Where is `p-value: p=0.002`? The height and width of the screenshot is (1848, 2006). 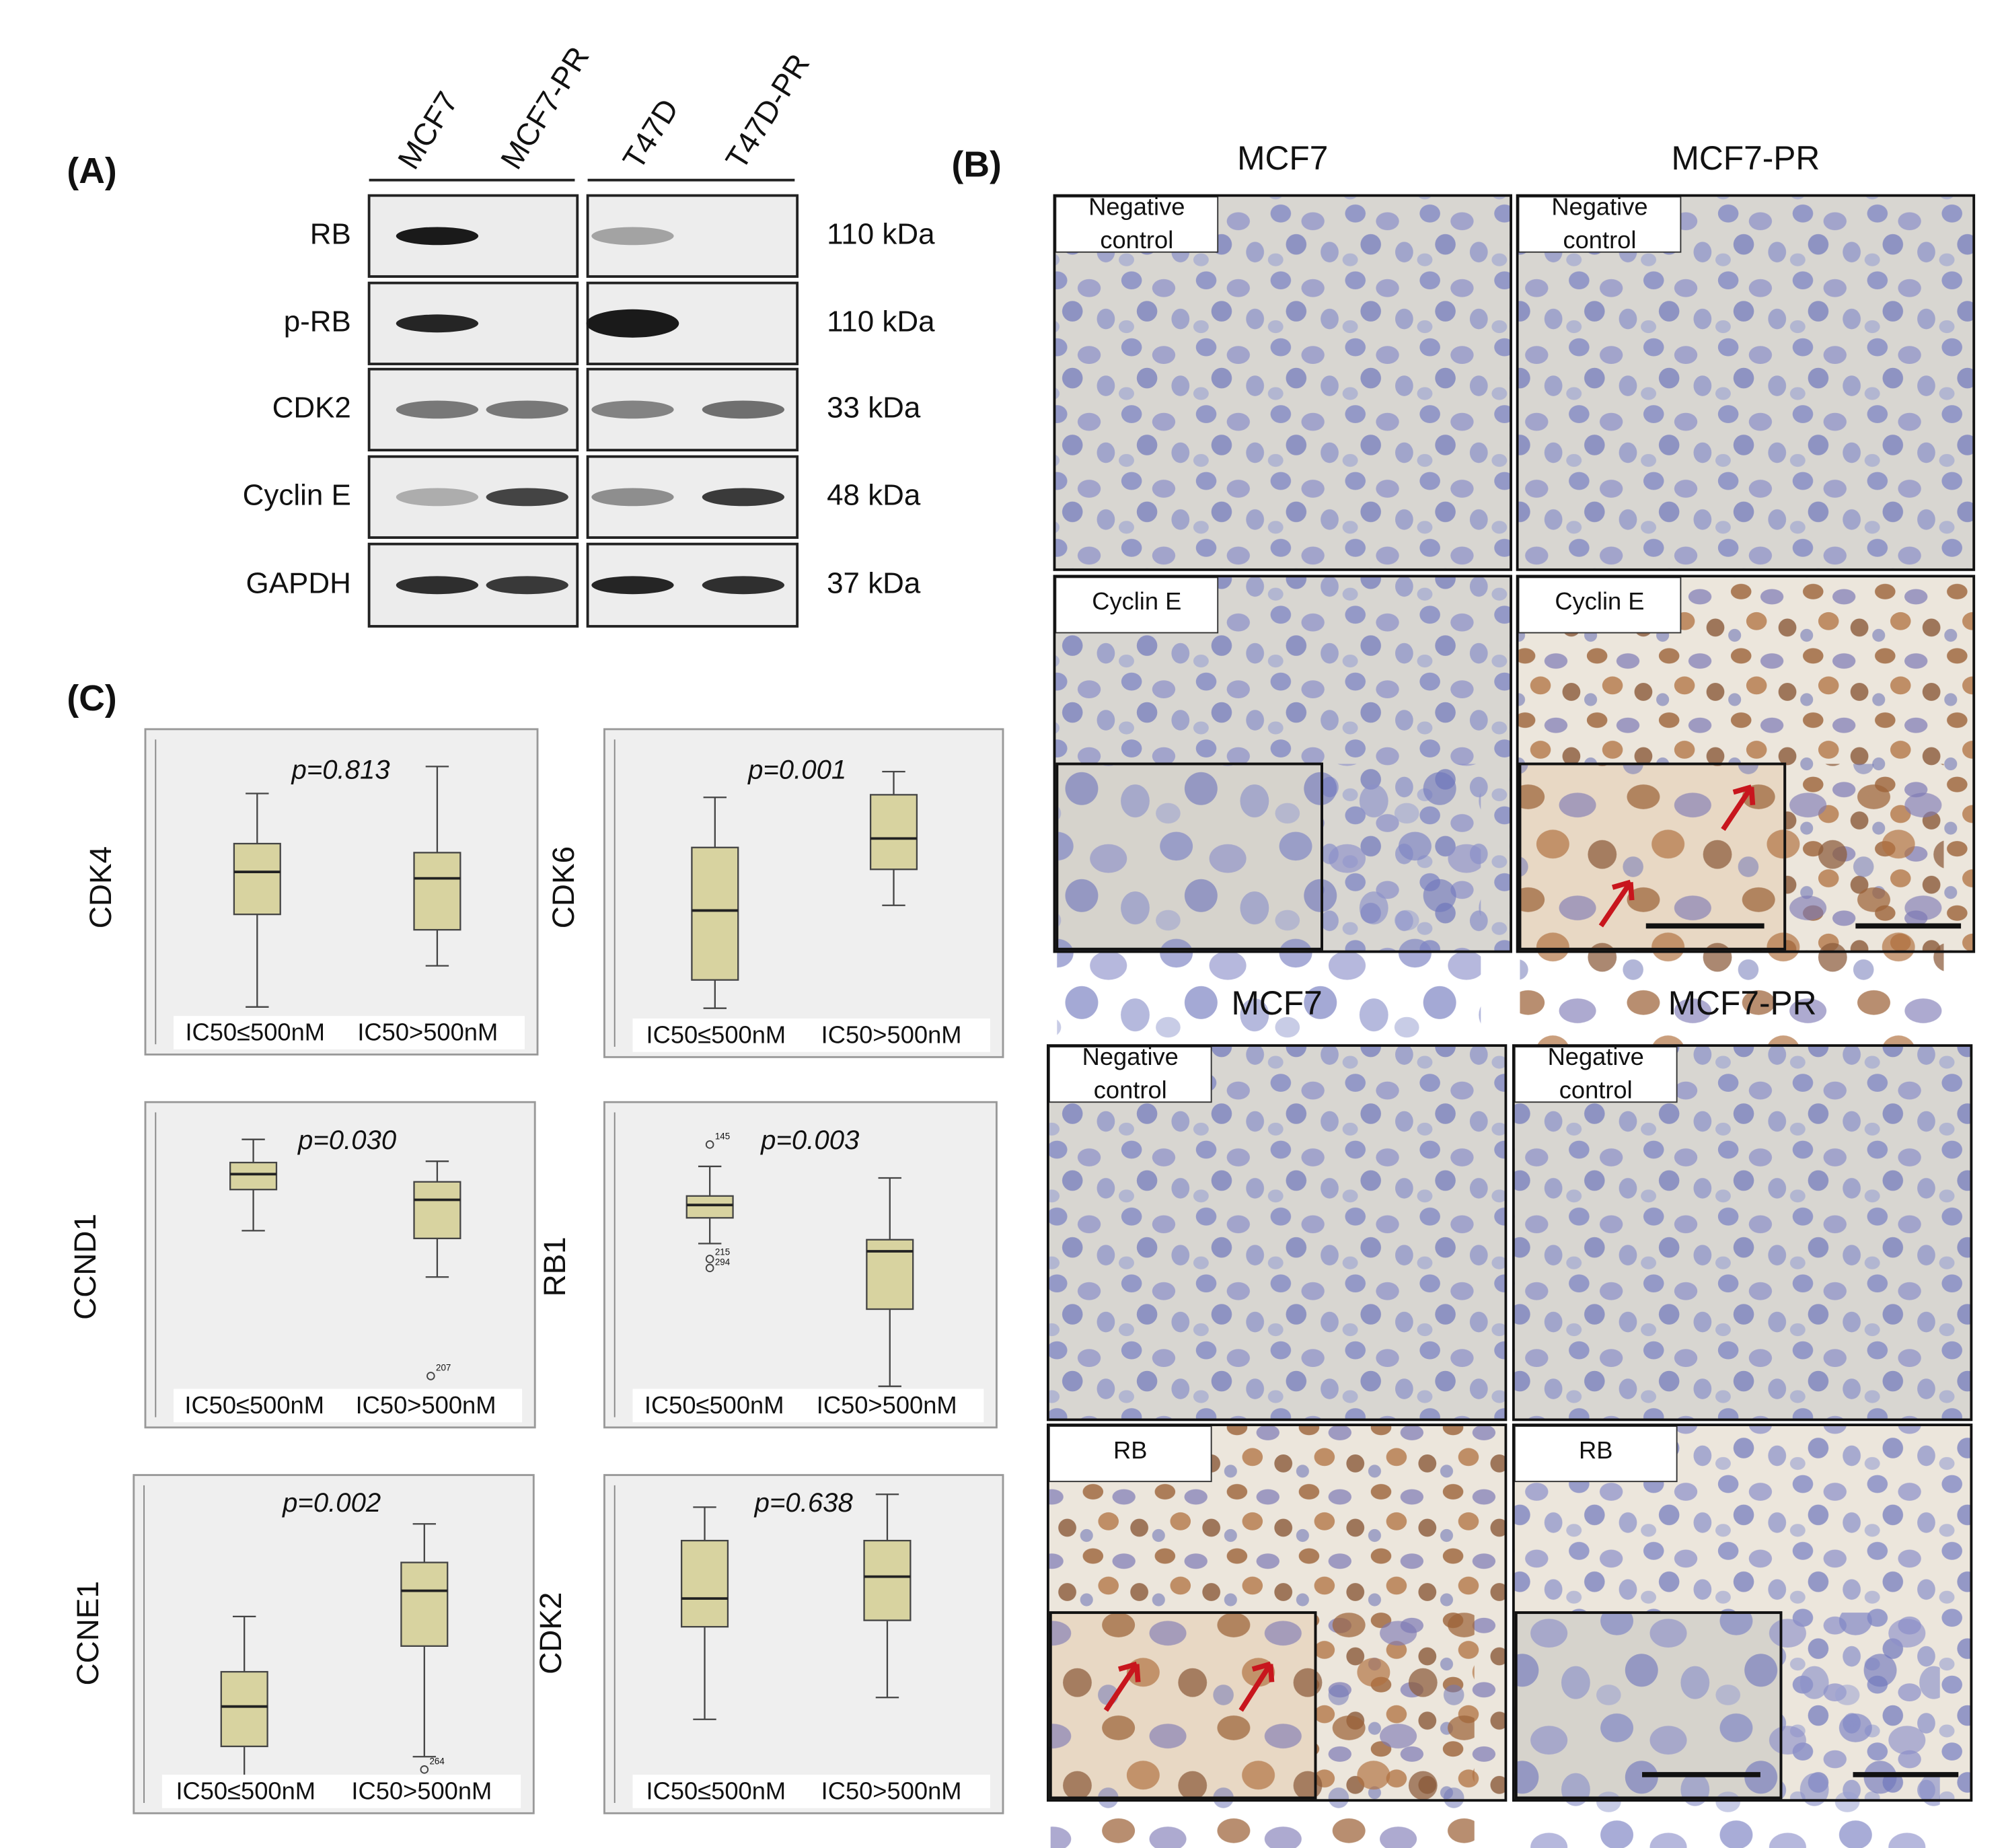 p-value: p=0.002 is located at coordinates (331, 1502).